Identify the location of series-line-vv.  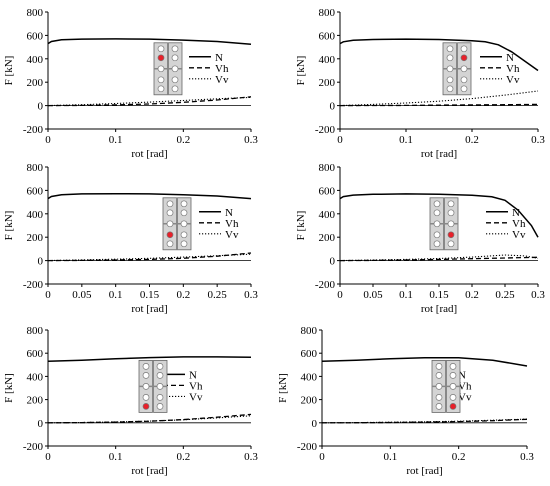
(149, 101).